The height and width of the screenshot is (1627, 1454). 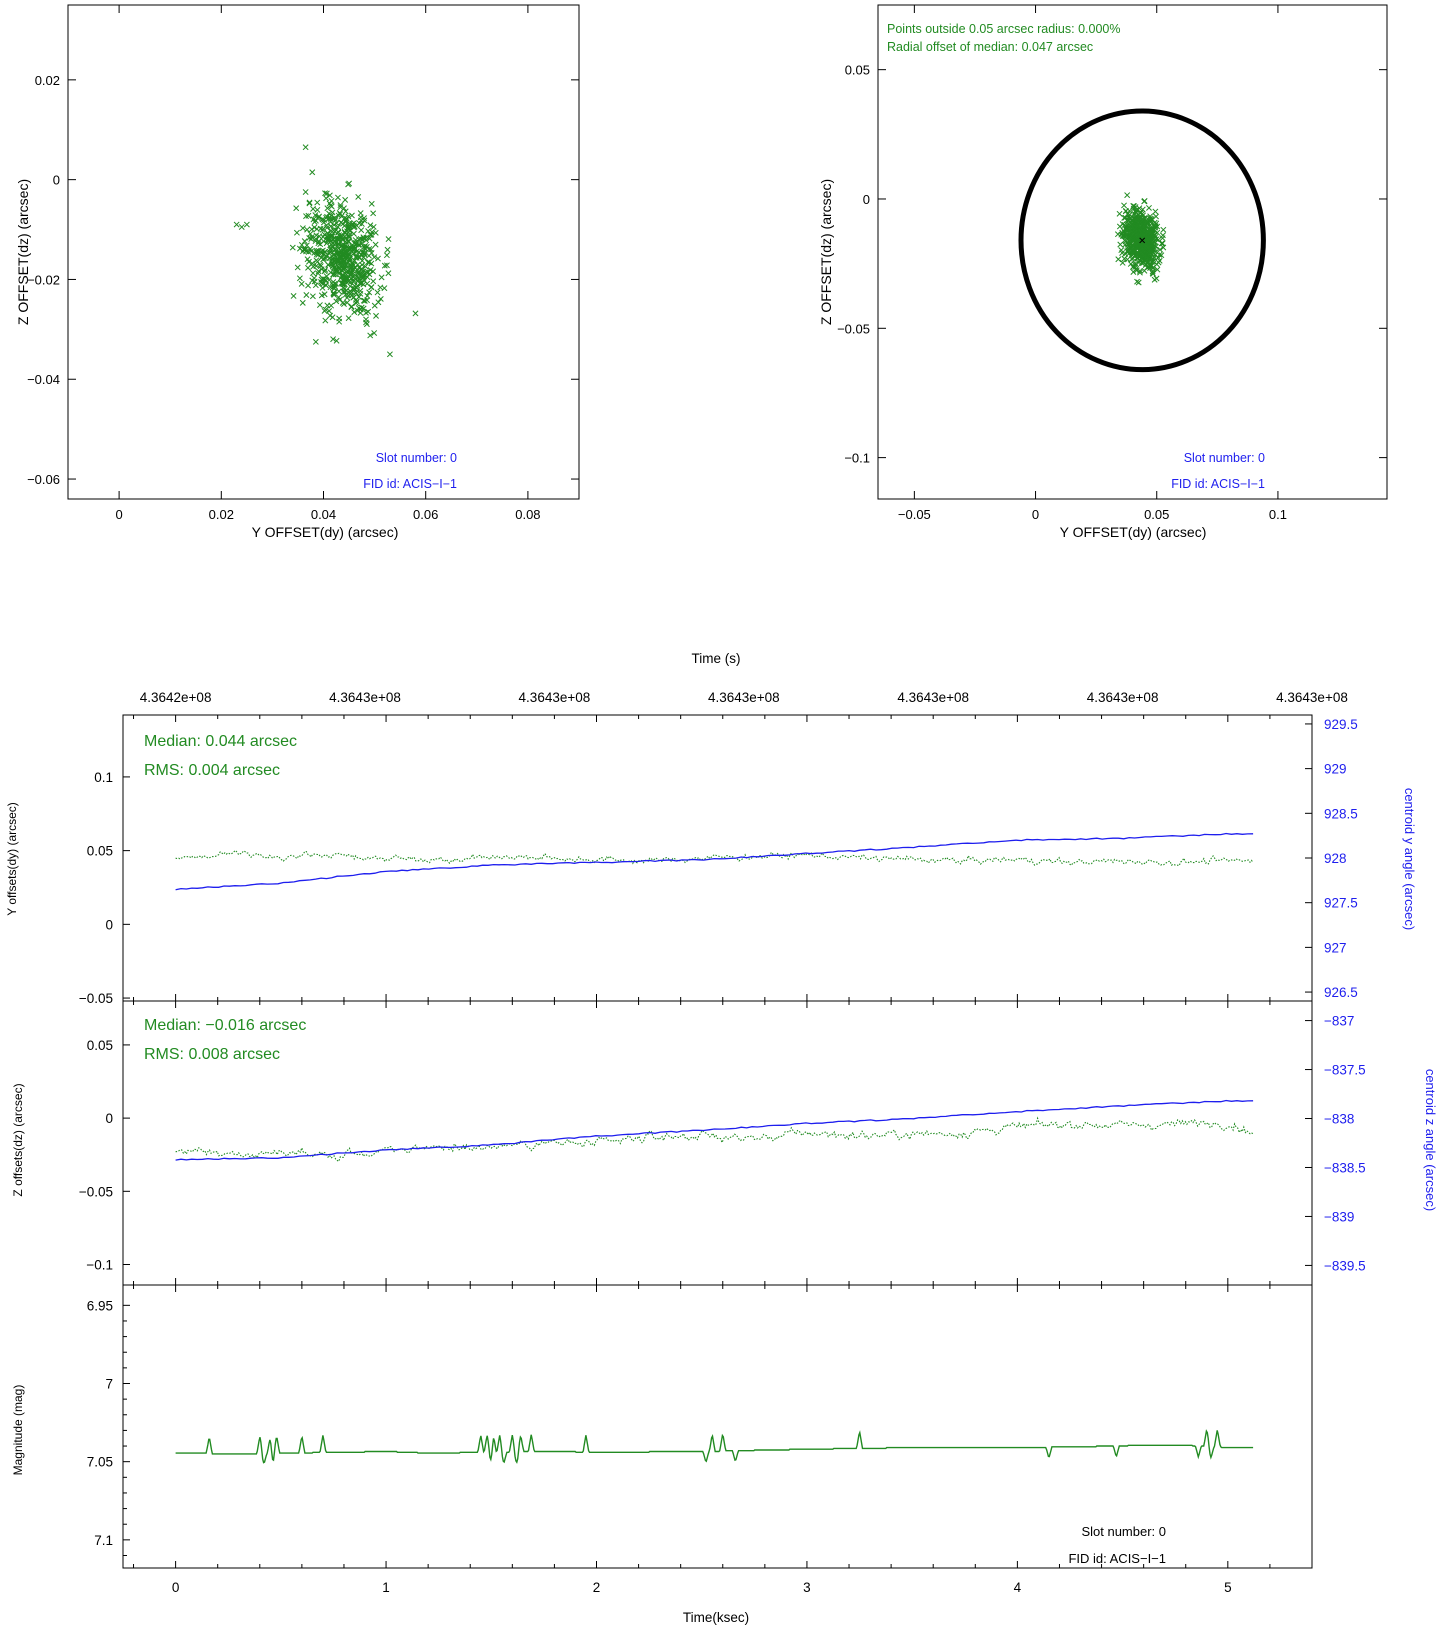 I want to click on scatter-circle-ytick-label: −0.05, so click(x=853, y=328).